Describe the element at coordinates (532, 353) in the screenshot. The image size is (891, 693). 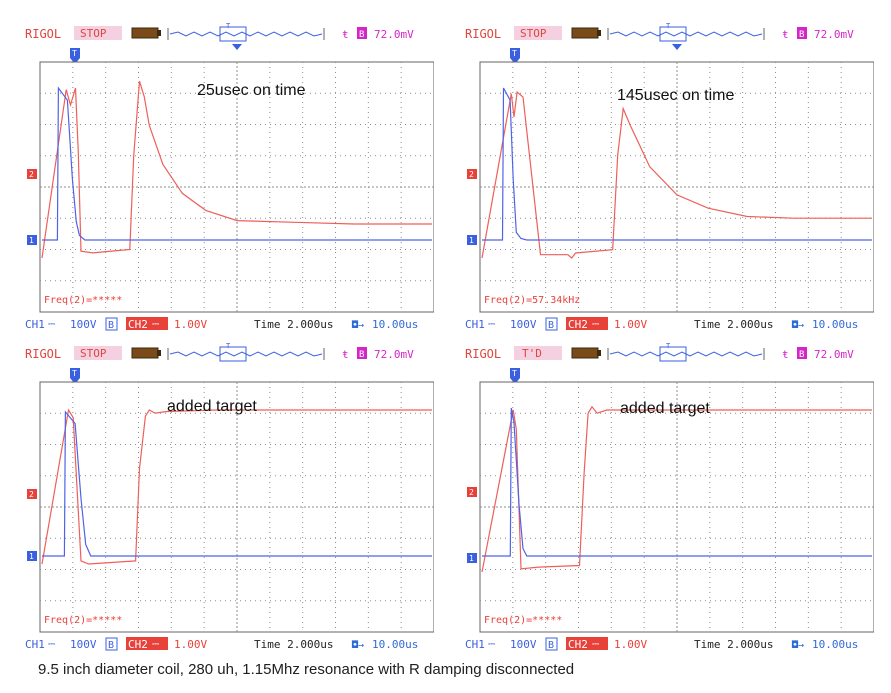
I see `status-badge: T'D` at that location.